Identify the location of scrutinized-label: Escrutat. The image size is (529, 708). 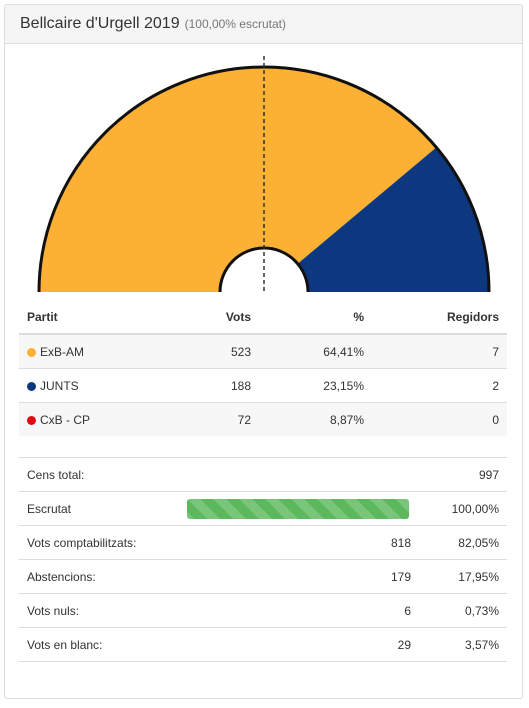
(99, 508).